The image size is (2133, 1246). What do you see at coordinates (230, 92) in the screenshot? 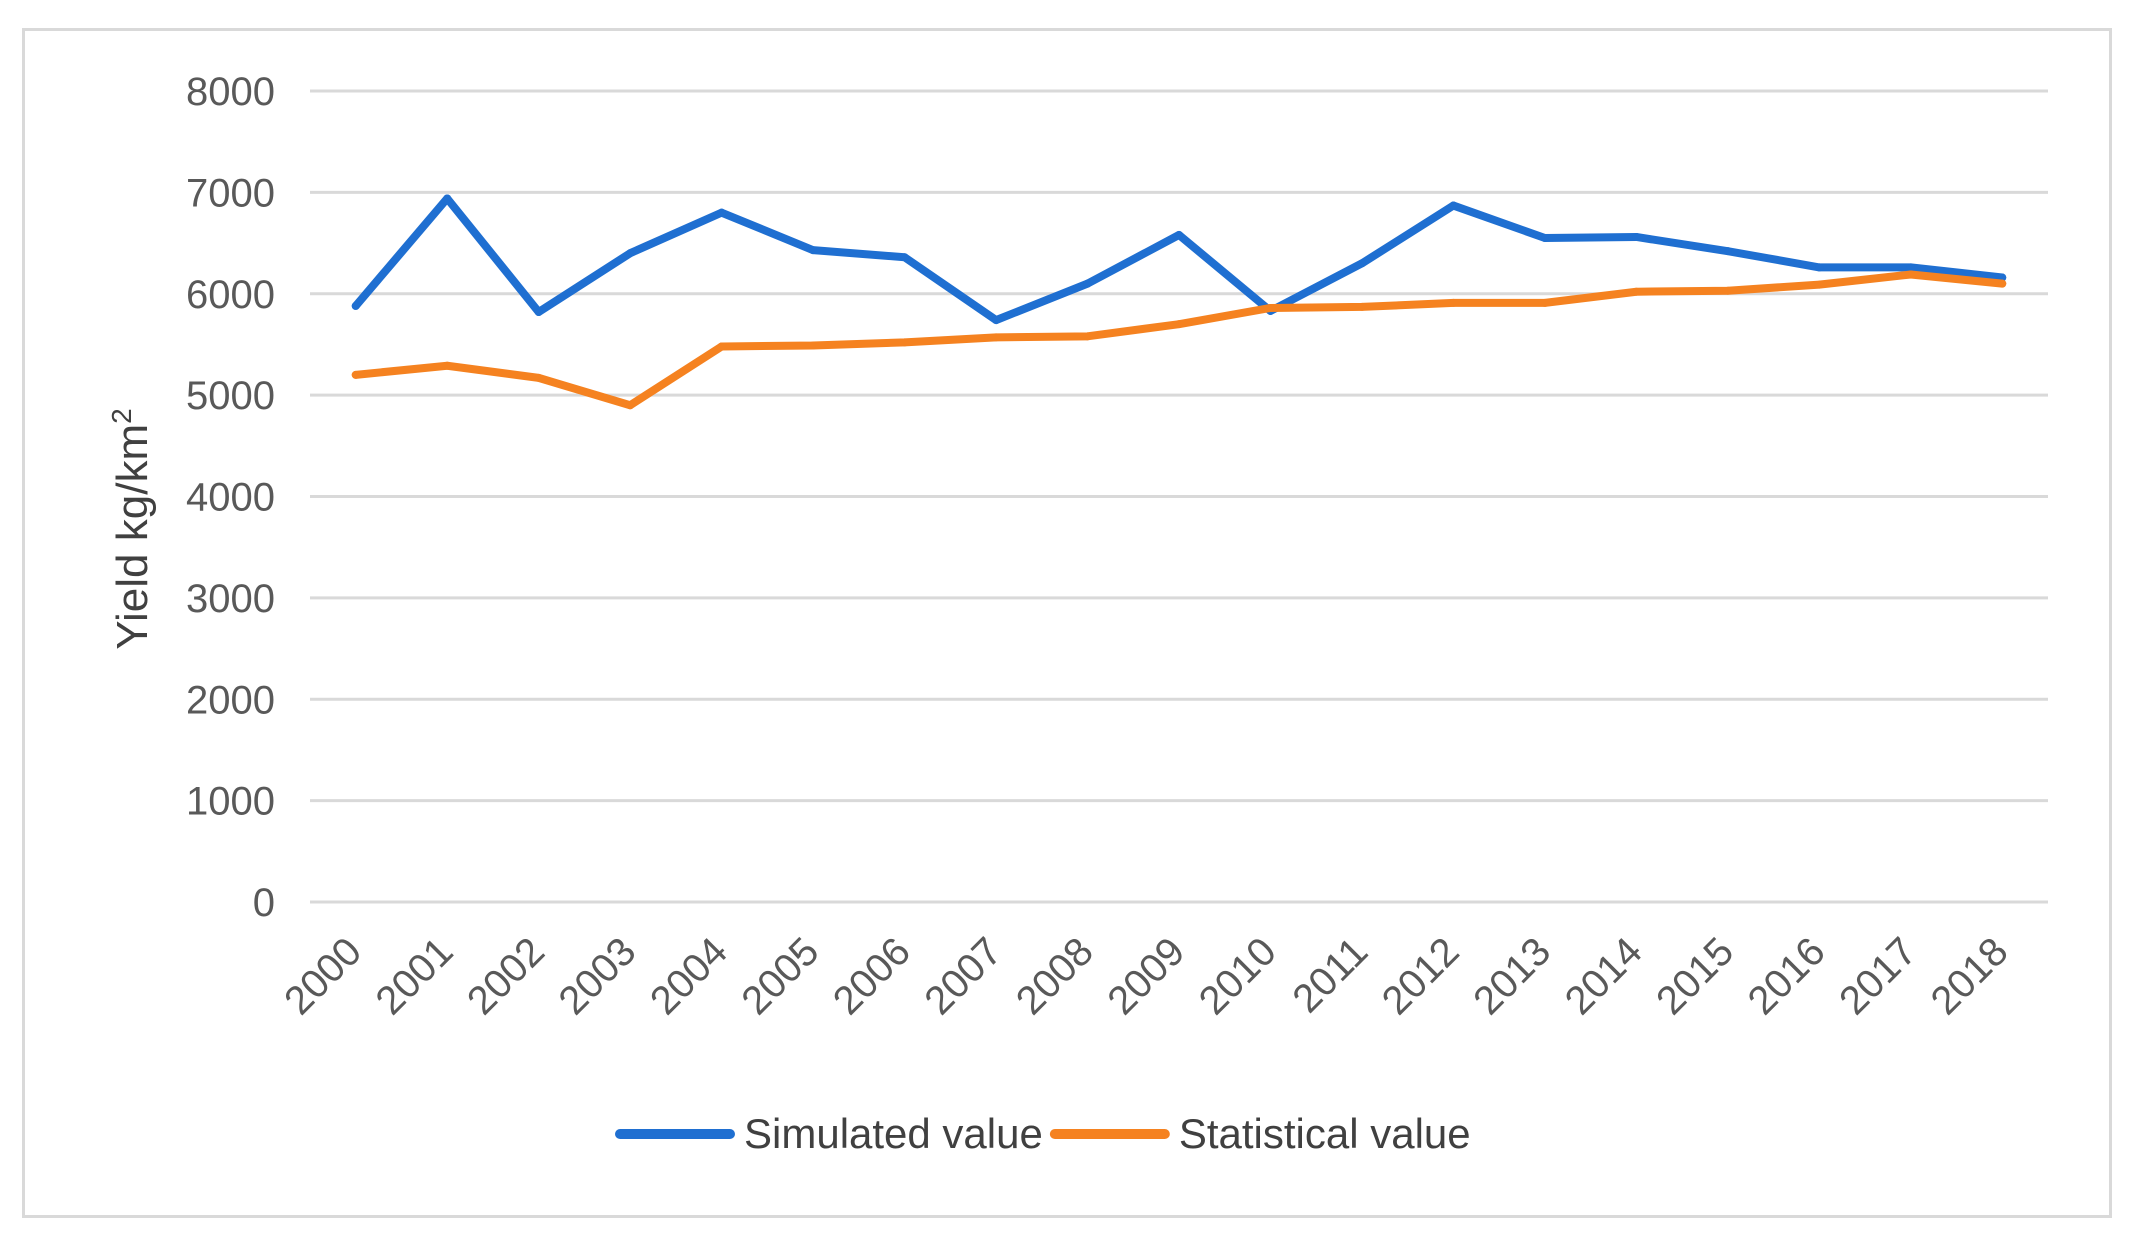
I see `y-tick-label: 8000` at bounding box center [230, 92].